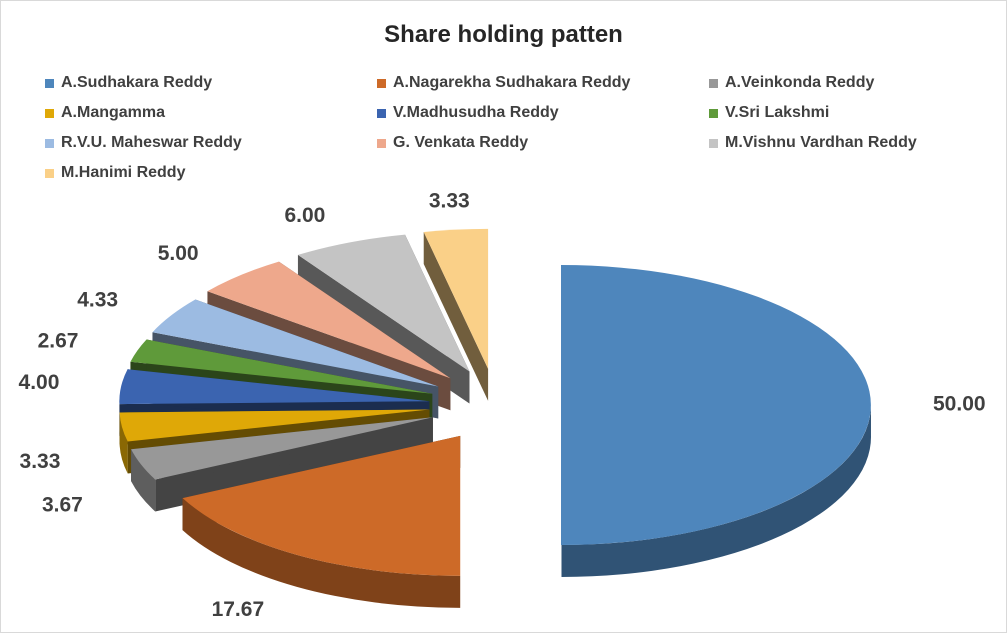  I want to click on legend-item: A.Nagarekha Sudhakara Reddy, so click(503, 83).